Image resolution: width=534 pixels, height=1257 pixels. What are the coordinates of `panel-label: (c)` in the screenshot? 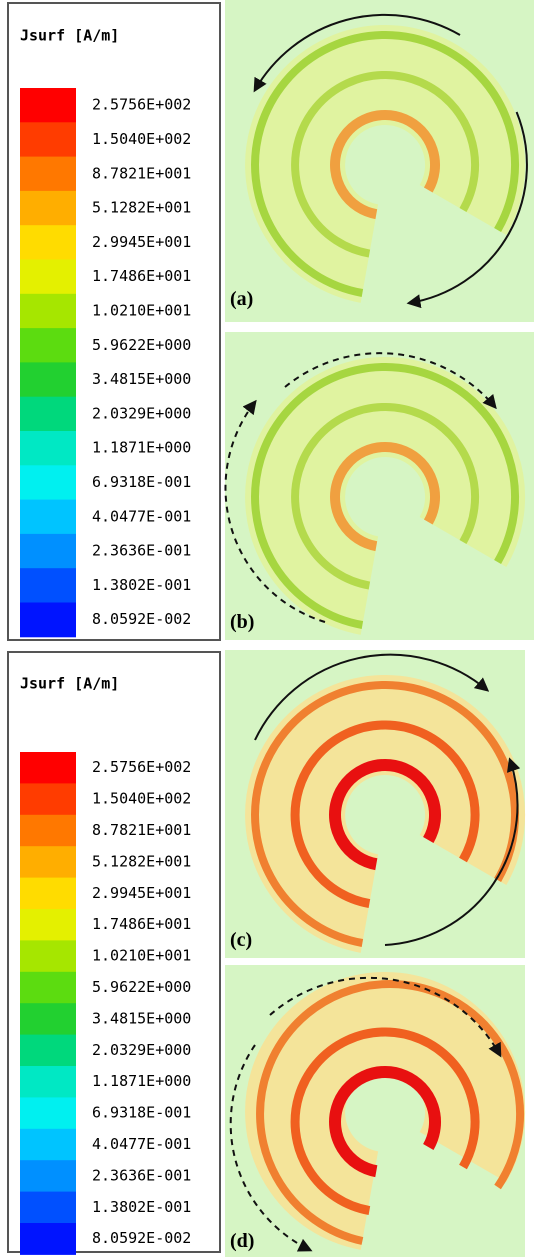 It's located at (241, 940).